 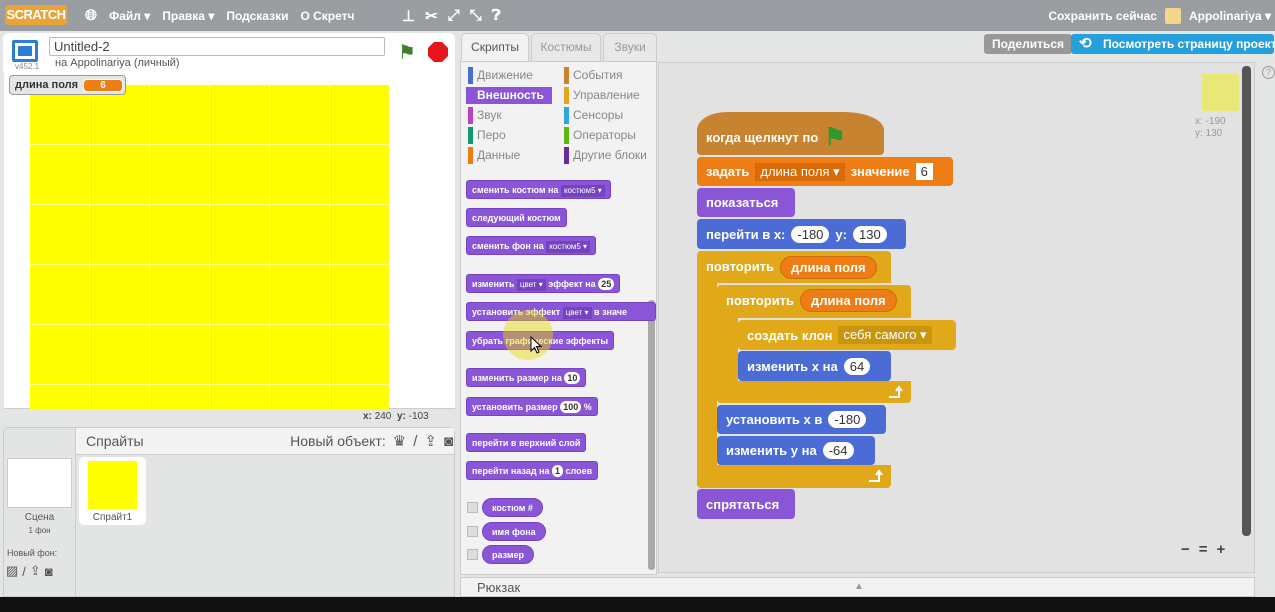 I want to click on presentation-mode-icon, so click(x=25, y=51).